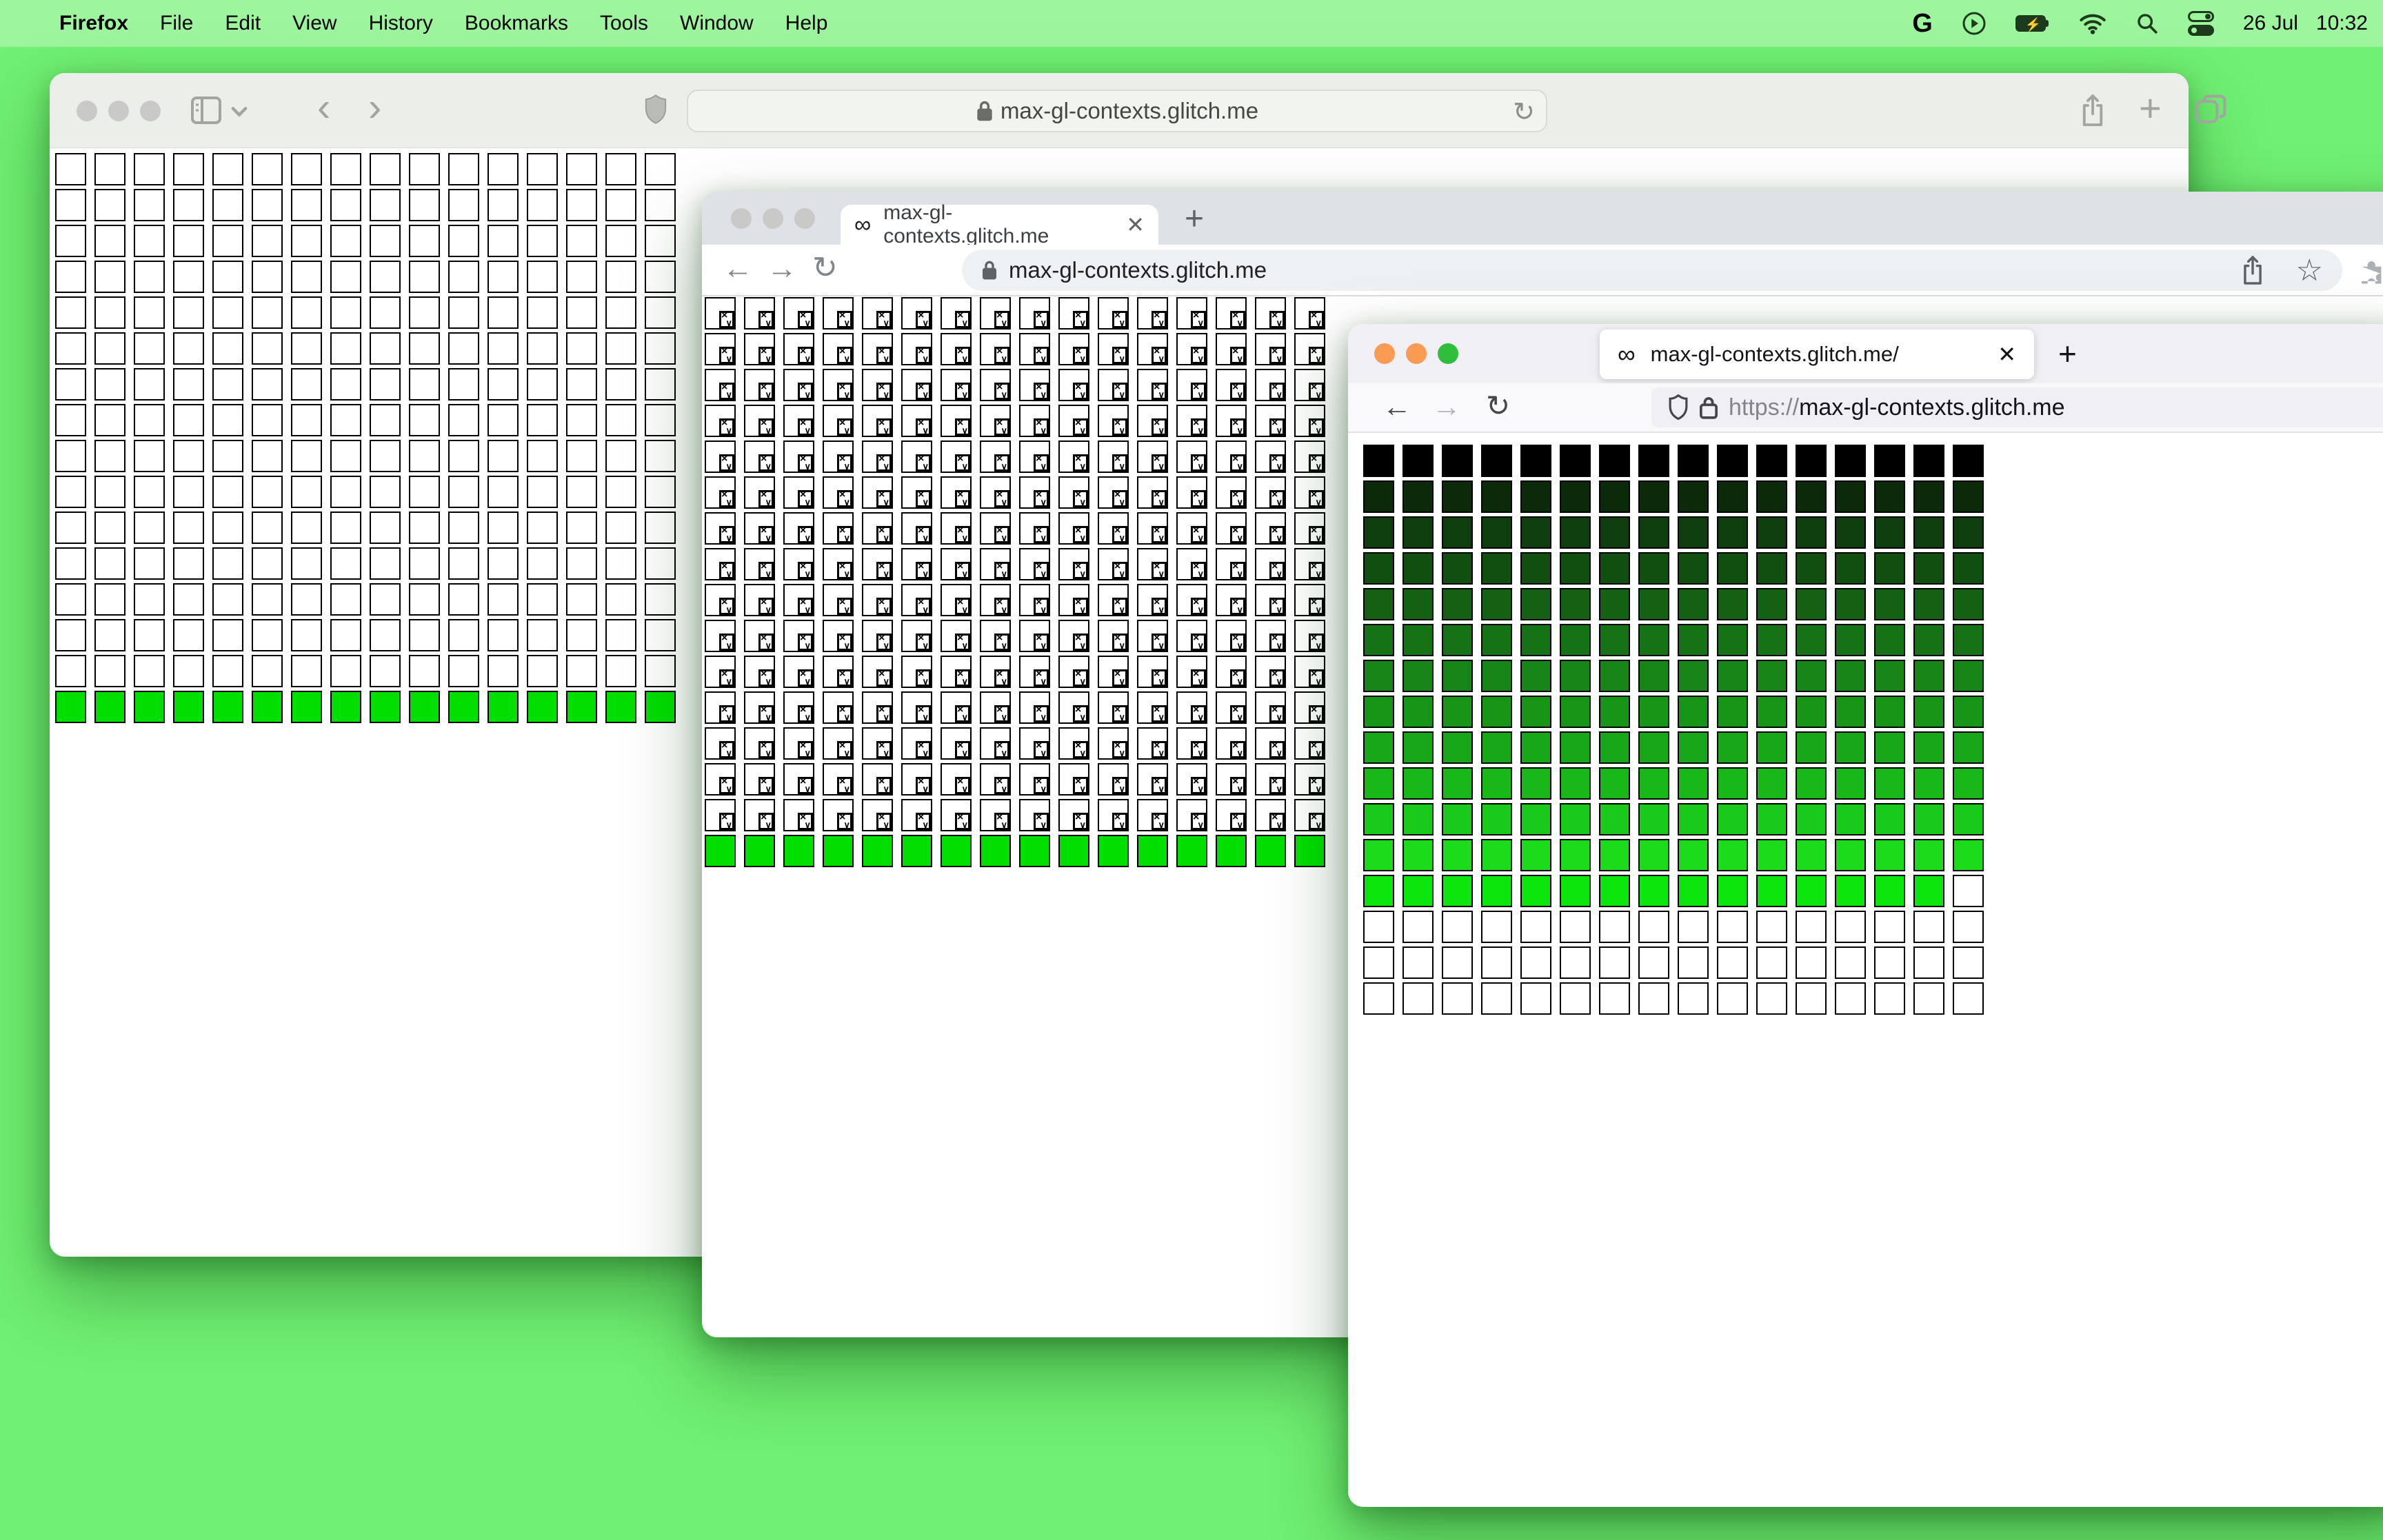 This screenshot has height=1540, width=2383. Describe the element at coordinates (1709, 408) in the screenshot. I see `lock-icon` at that location.